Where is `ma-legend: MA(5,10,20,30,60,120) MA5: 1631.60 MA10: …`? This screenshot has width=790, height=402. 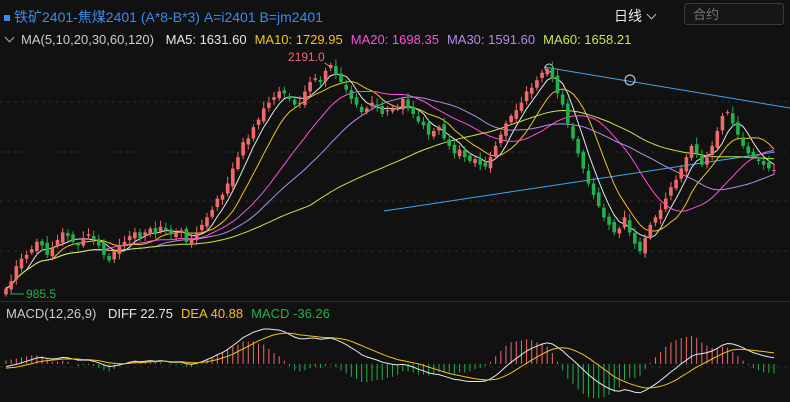 ma-legend: MA(5,10,20,30,60,120) MA5: 1631.60 MA10: … is located at coordinates (321, 39).